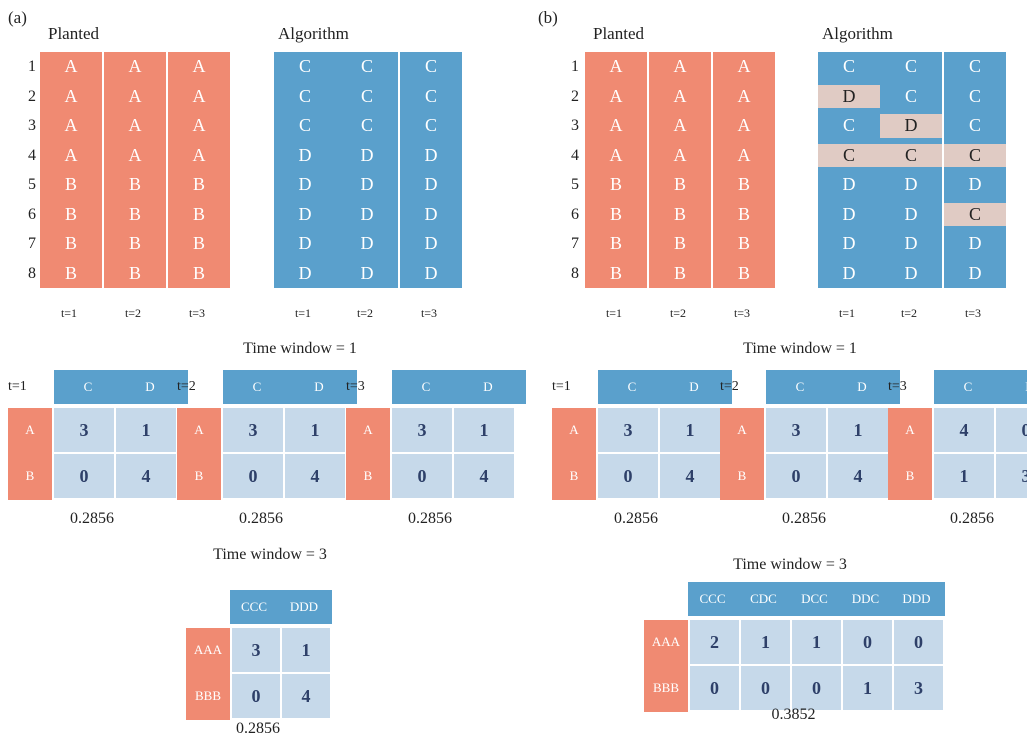 This screenshot has width=1027, height=742. Describe the element at coordinates (32, 96) in the screenshot. I see `row-number: 2` at that location.